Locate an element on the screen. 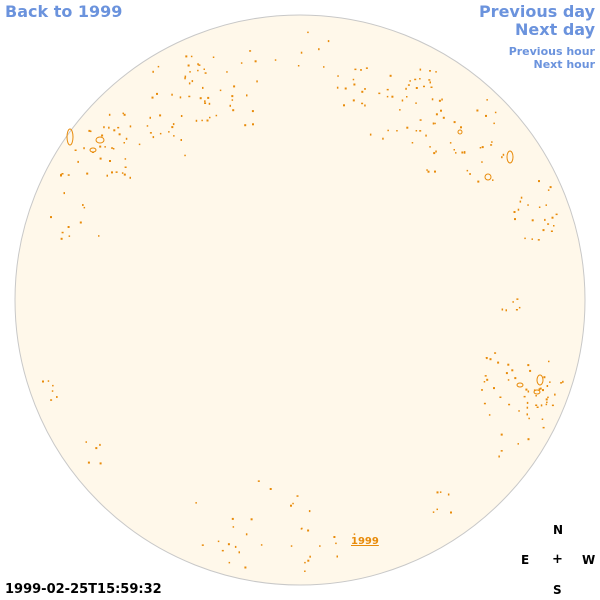  next-hour-link: Next hour is located at coordinates (564, 64).